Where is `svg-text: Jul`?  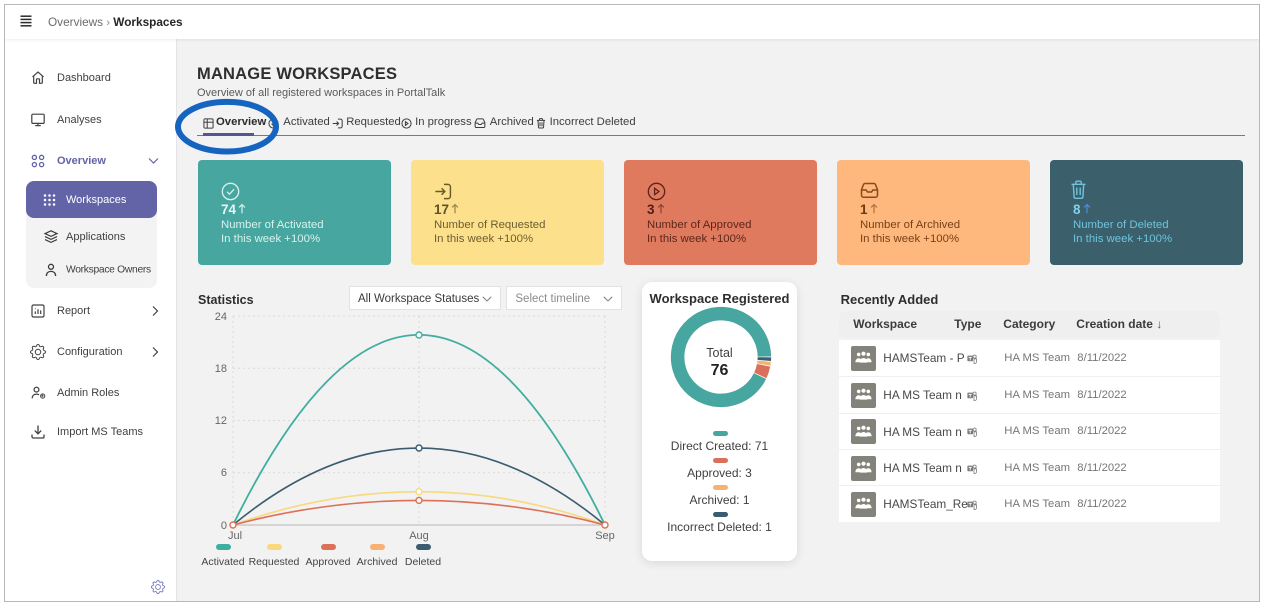
svg-text: Jul is located at coordinates (235, 536).